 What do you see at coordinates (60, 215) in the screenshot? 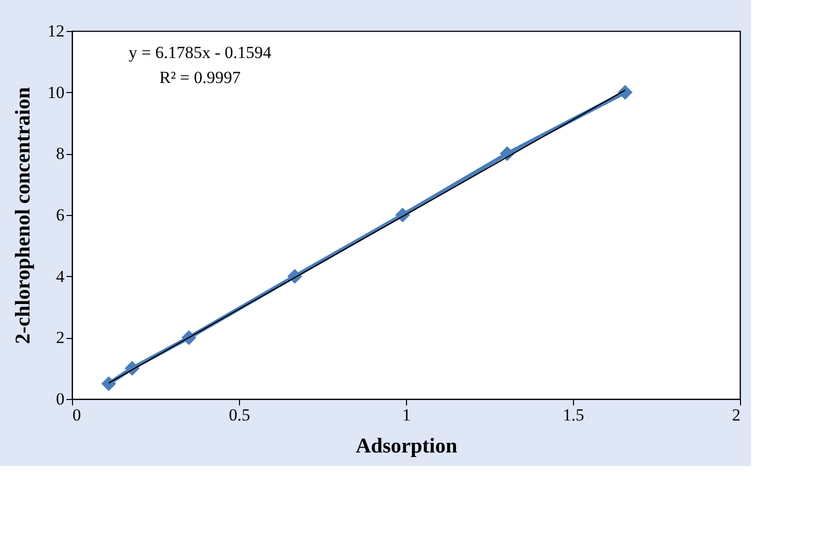
I see `y-tick-label: 6` at bounding box center [60, 215].